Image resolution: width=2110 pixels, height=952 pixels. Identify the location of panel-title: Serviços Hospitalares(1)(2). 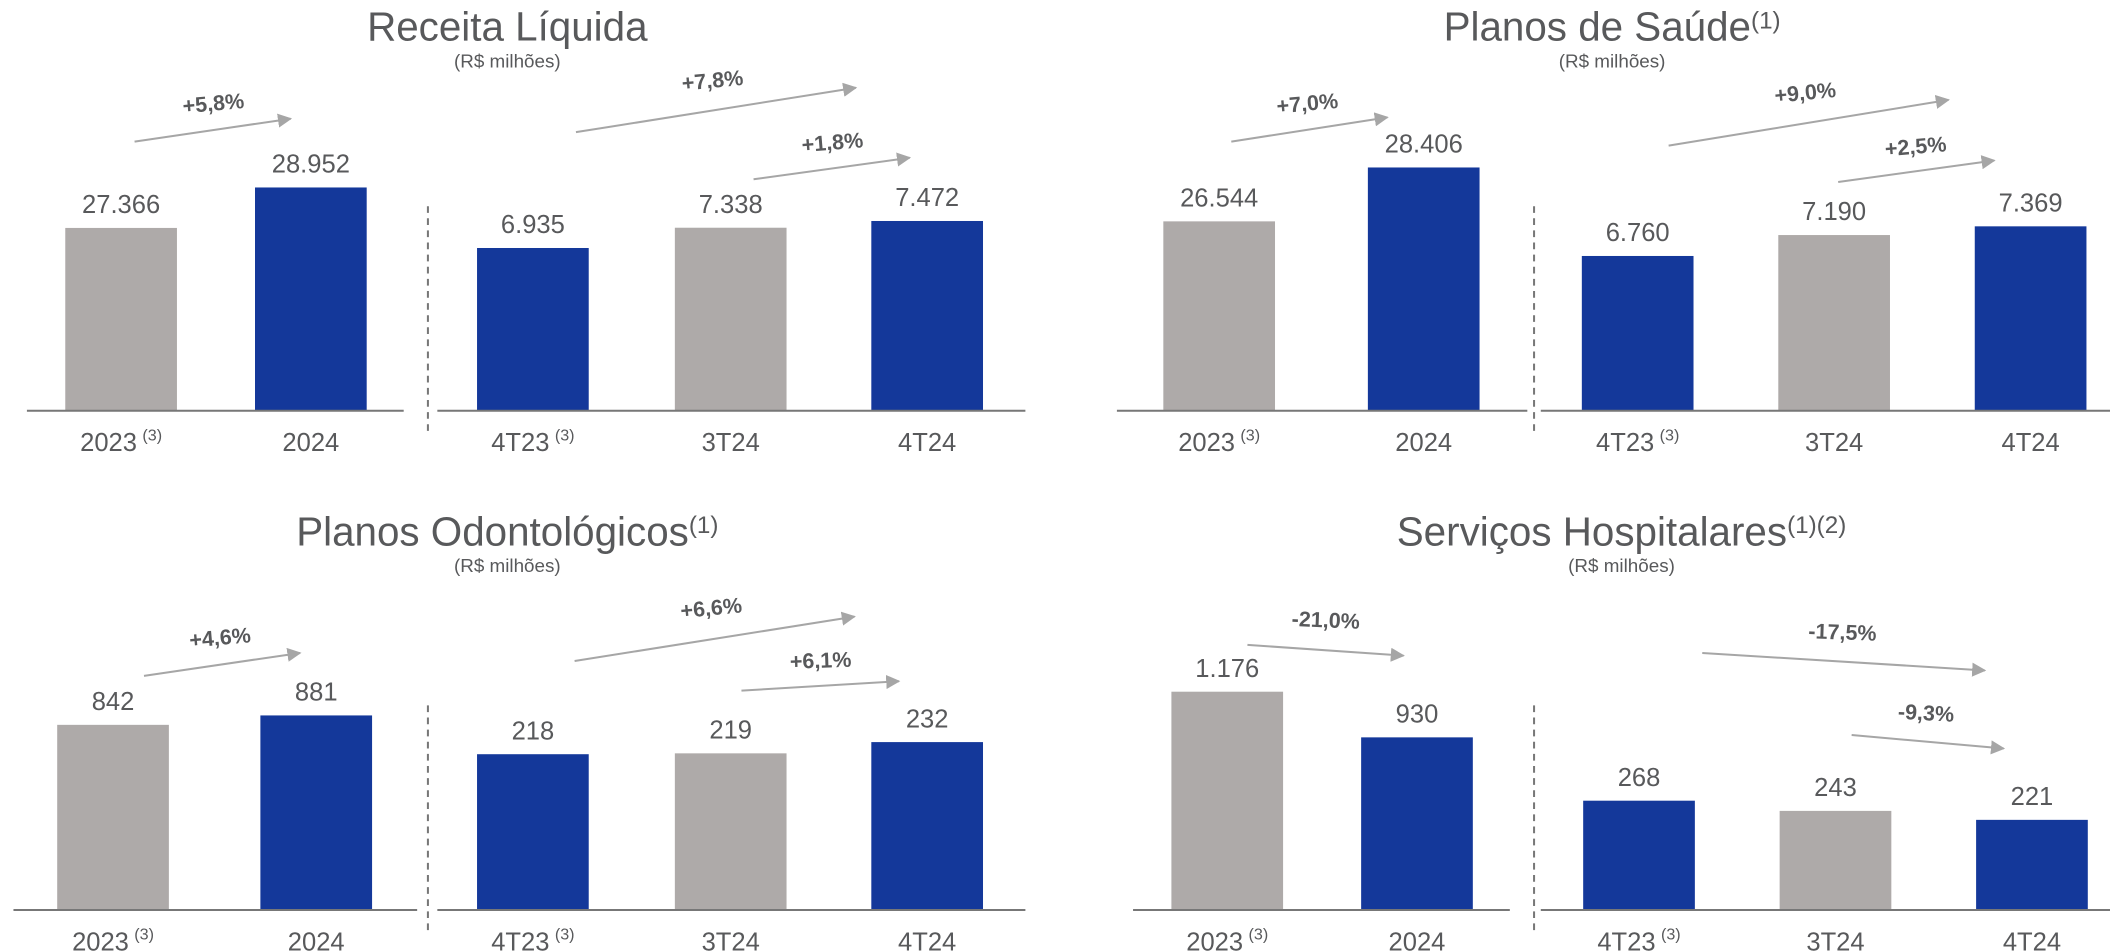
(1622, 531).